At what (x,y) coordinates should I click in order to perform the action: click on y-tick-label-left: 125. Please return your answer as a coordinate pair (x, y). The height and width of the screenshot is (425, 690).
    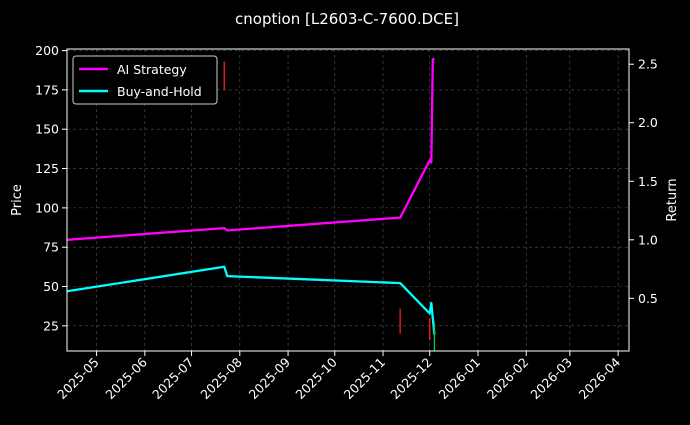
    Looking at the image, I should click on (47, 168).